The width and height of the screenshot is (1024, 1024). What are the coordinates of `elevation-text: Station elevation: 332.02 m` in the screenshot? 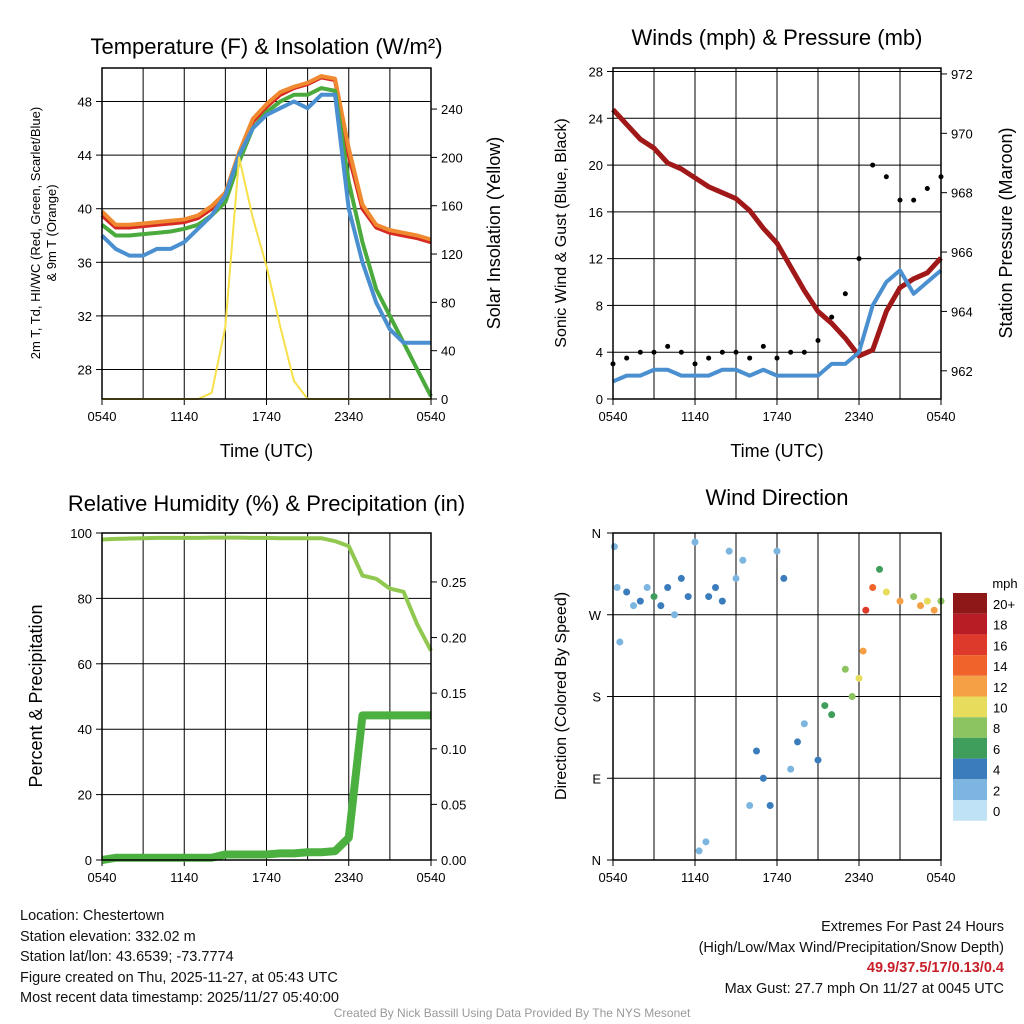 It's located at (108, 936).